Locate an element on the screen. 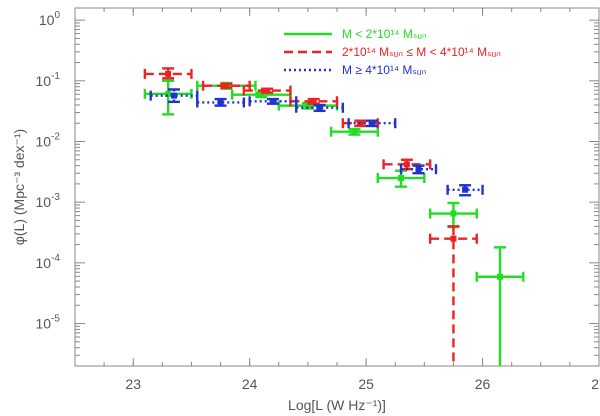  x-tick-label: 26 is located at coordinates (483, 384).